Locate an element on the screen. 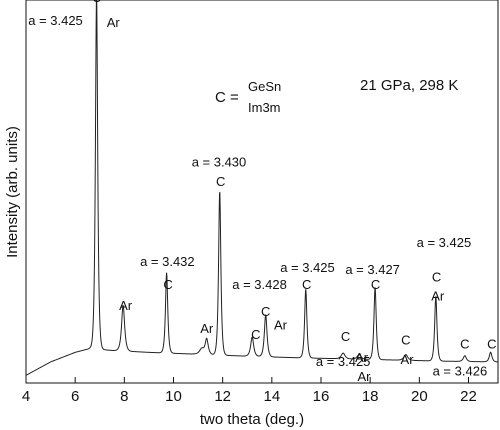 Image resolution: width=500 pixels, height=430 pixels. peak-annotation: a = 3.432 is located at coordinates (167, 261).